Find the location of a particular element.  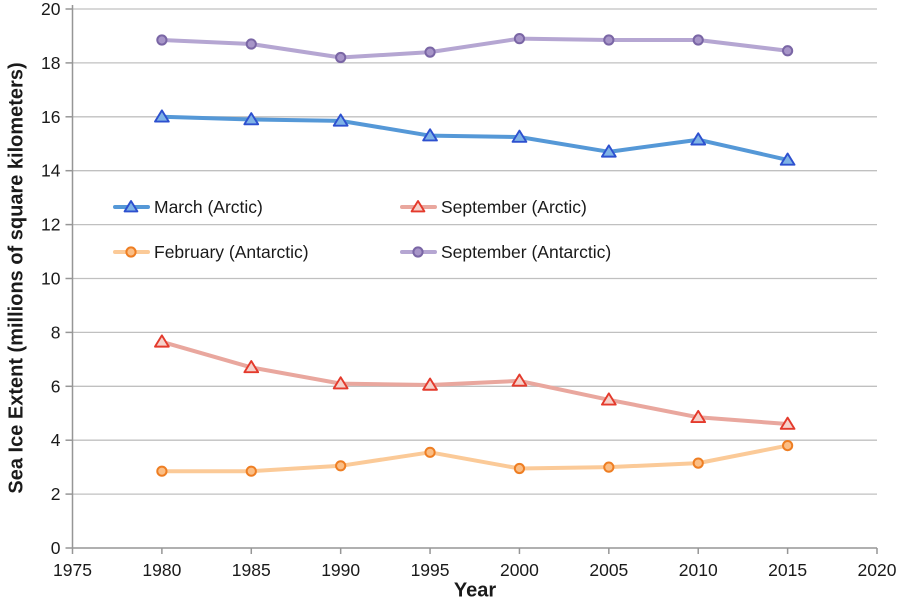

marker-march-arctic-1980 is located at coordinates (162, 116).